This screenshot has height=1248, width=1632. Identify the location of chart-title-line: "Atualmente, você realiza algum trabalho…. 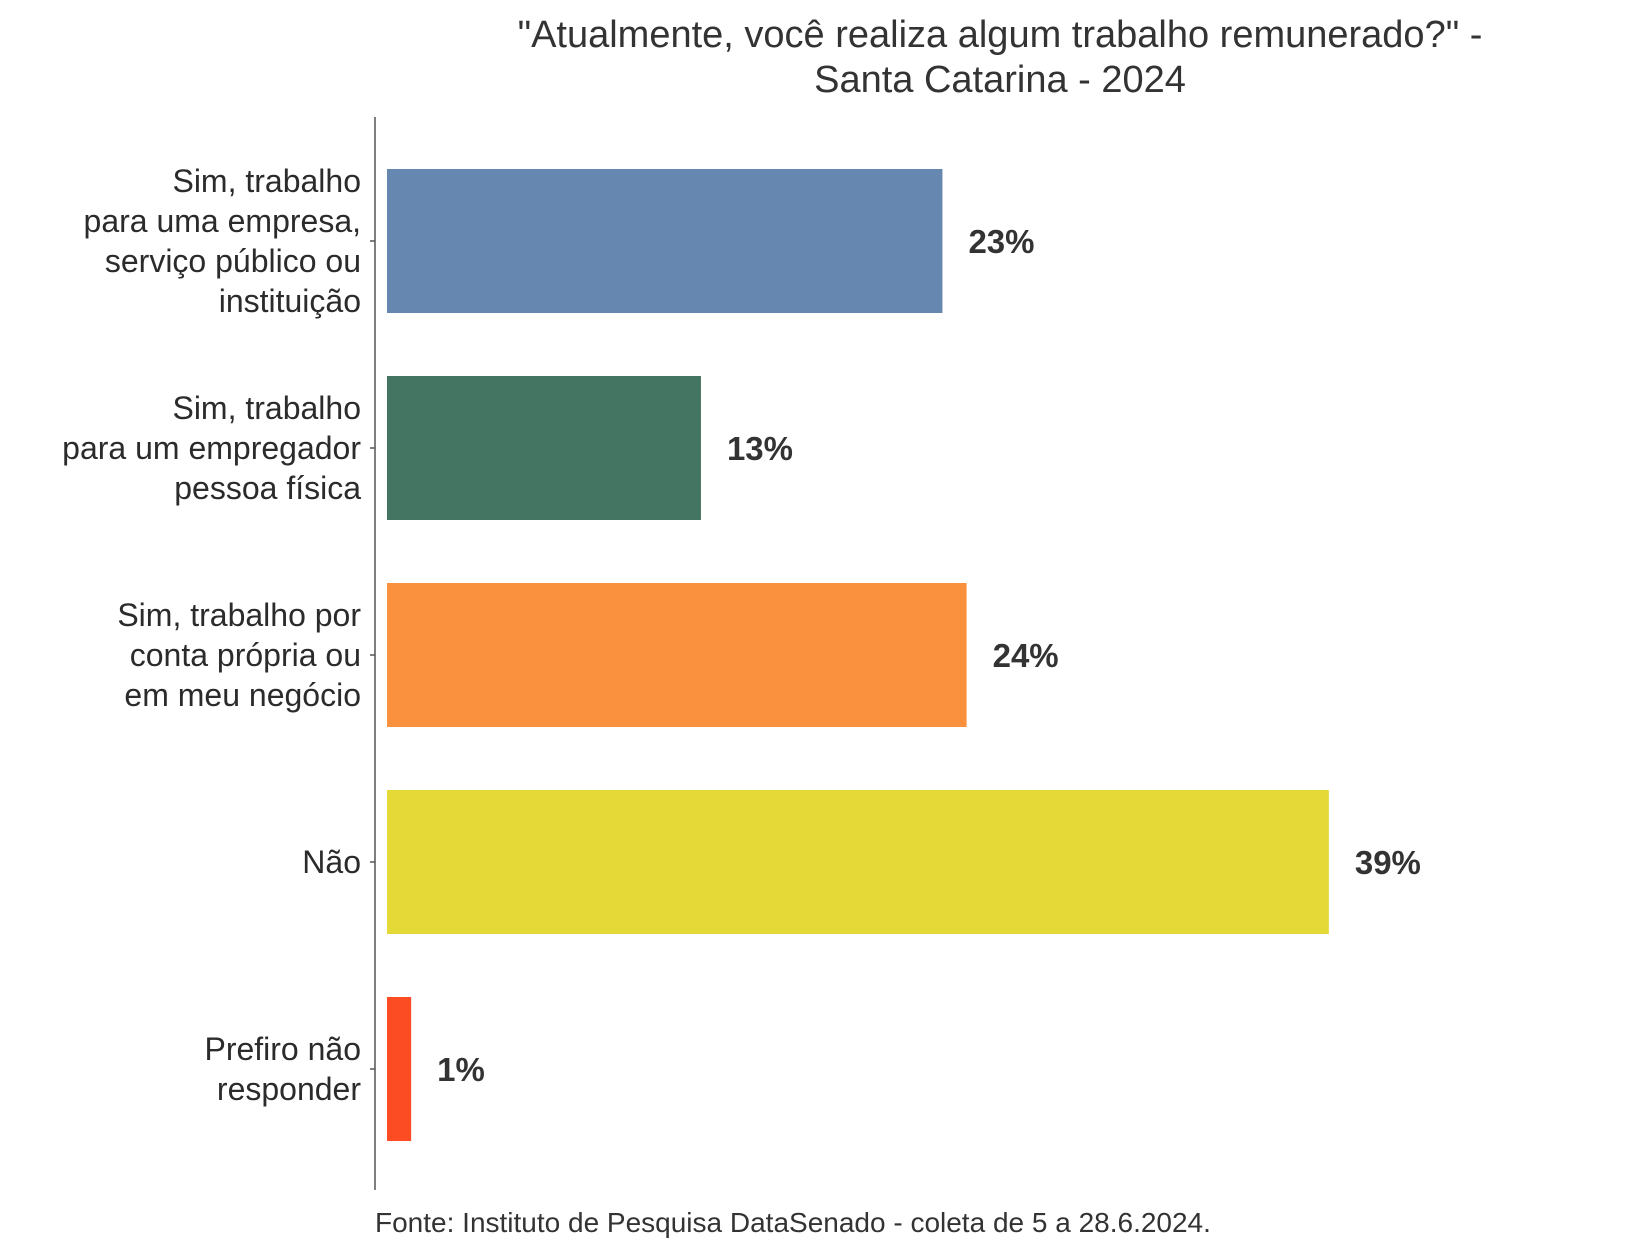
(1000, 35).